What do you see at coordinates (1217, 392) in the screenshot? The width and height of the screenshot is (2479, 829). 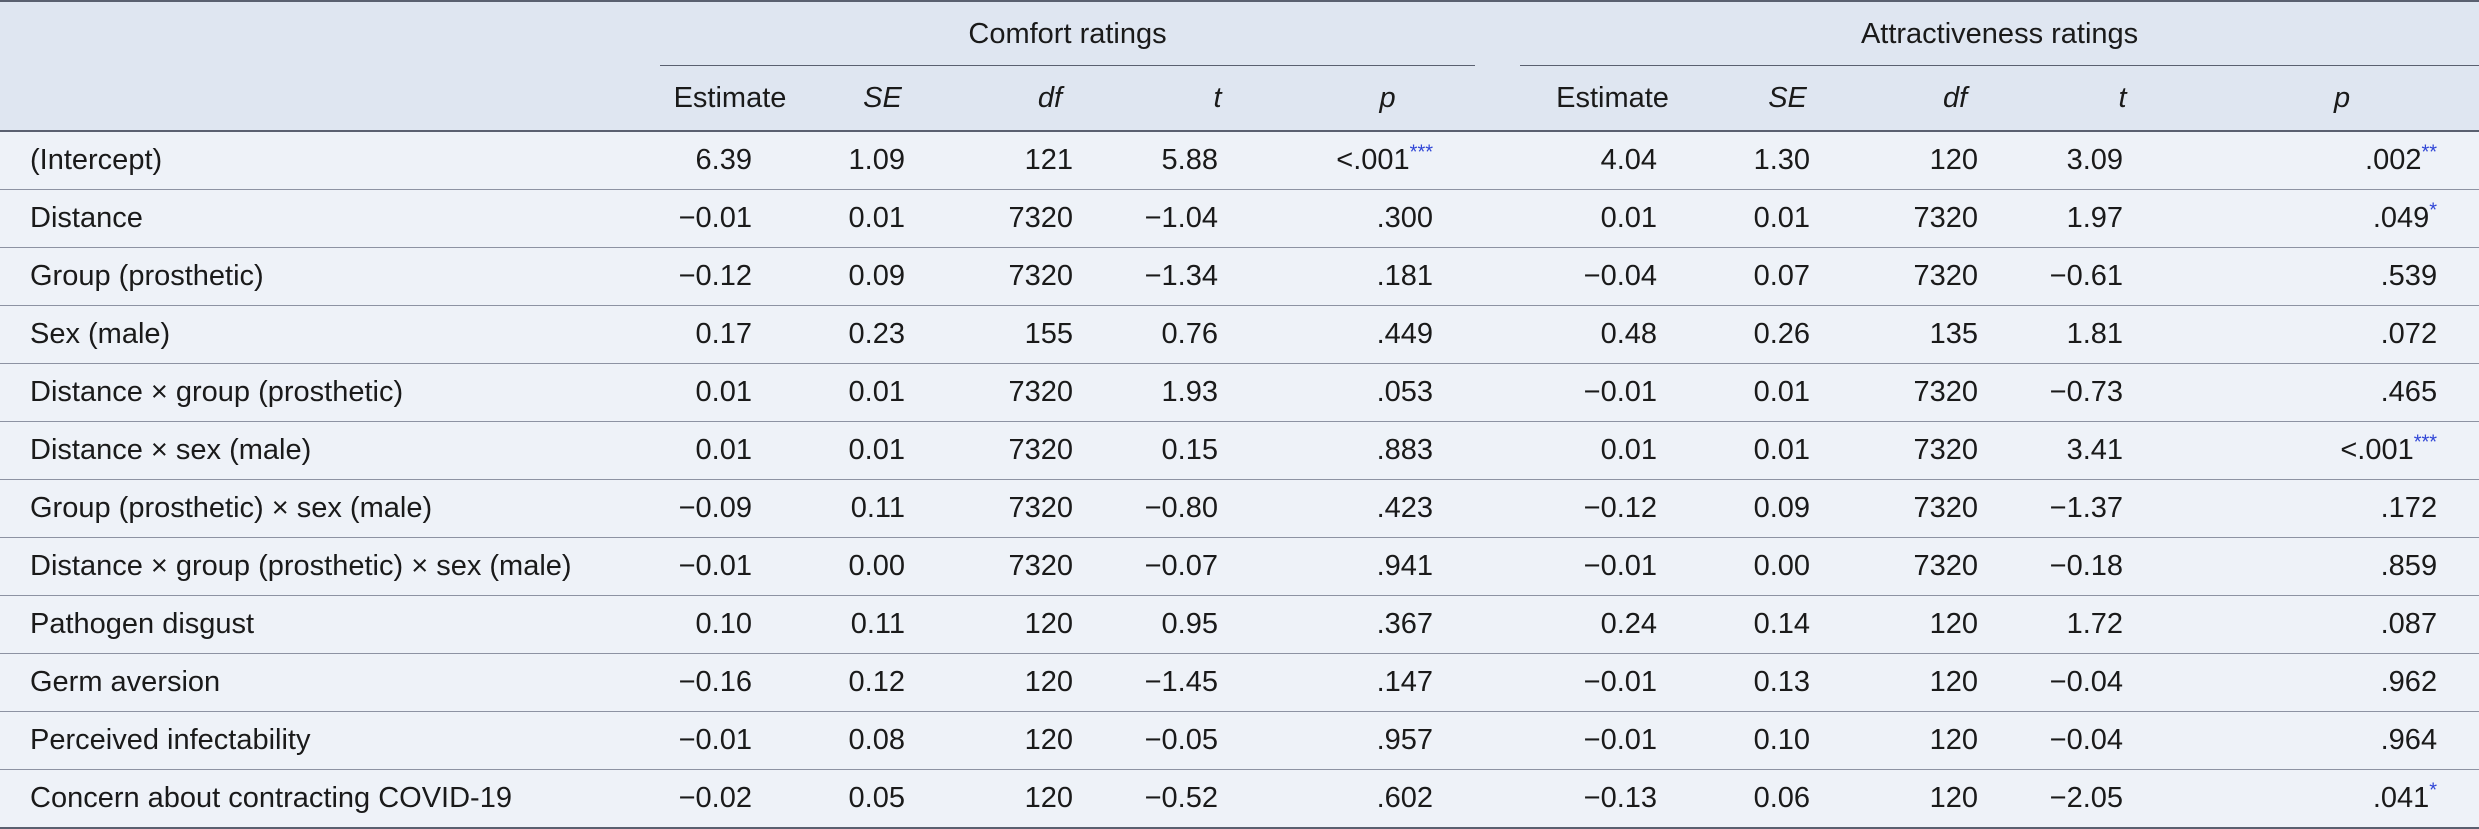 I see `comfort-t-cell: 1.93` at bounding box center [1217, 392].